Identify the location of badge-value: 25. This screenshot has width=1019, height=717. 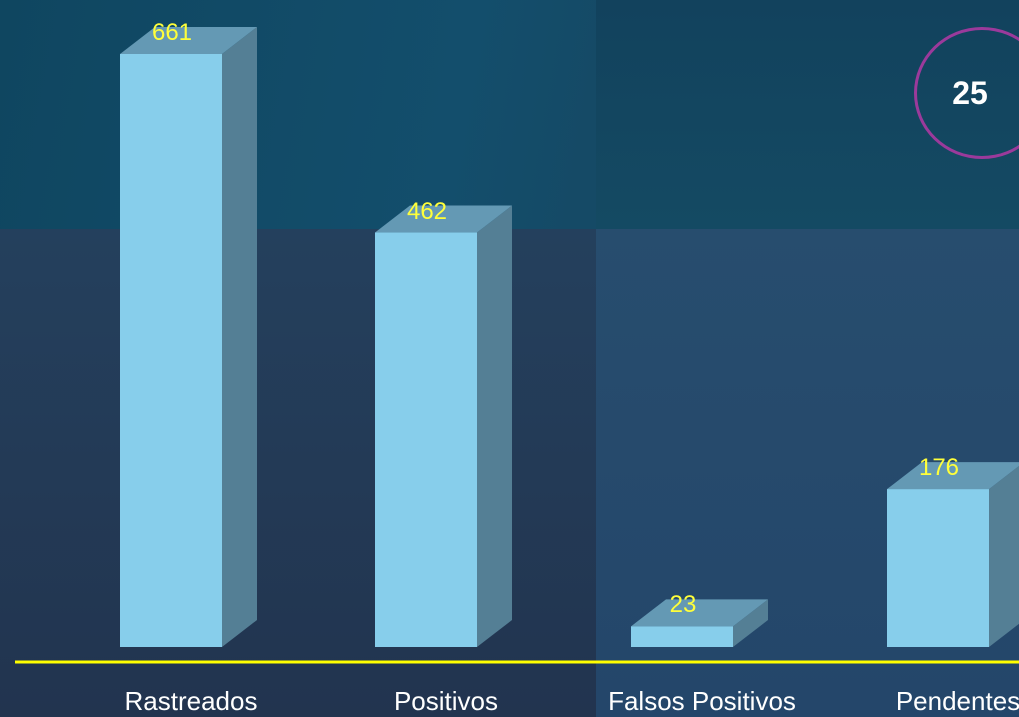
(970, 92).